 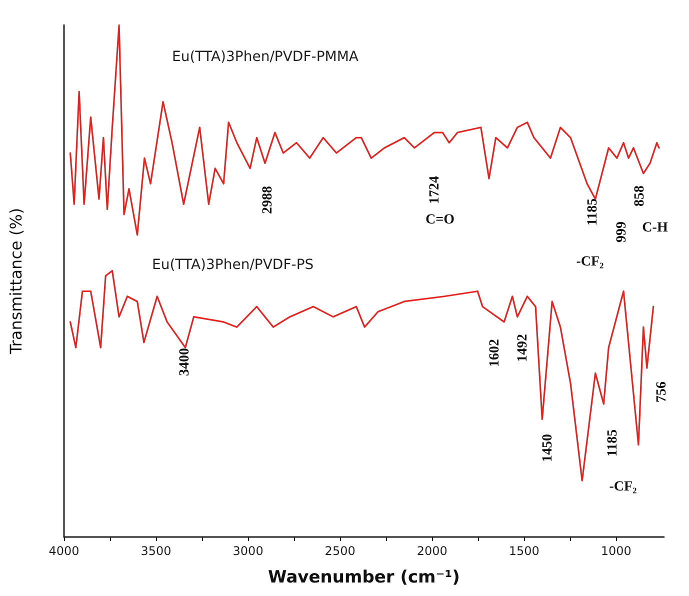 I want to click on x-axis-title: Wavenumber (cm⁻¹), so click(x=364, y=578).